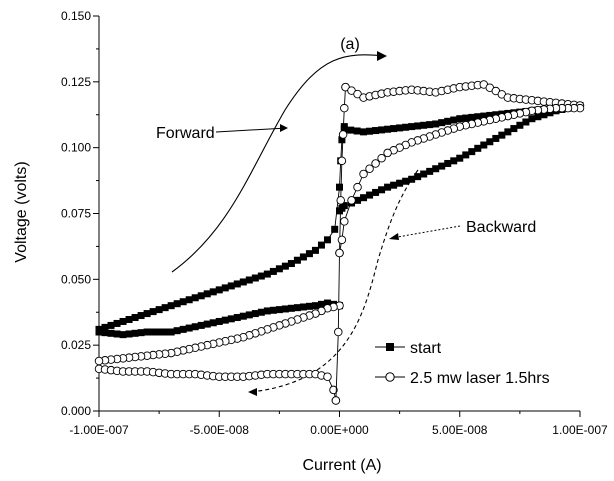 The image size is (614, 481). What do you see at coordinates (252, 392) in the screenshot?
I see `backward-arrow-head` at bounding box center [252, 392].